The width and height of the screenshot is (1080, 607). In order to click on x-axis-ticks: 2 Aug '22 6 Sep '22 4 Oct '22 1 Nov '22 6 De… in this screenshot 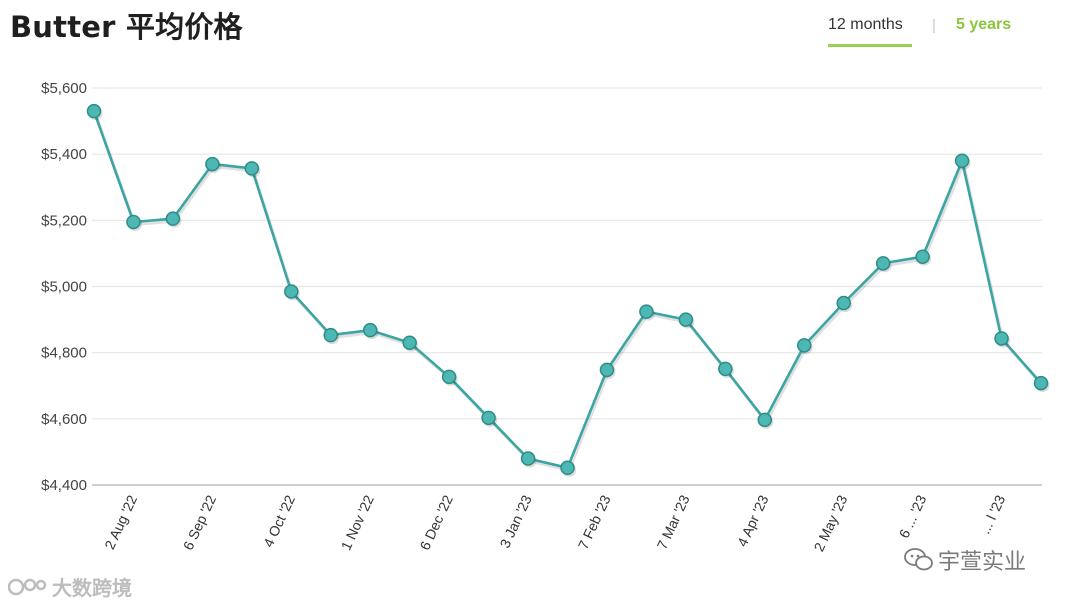, I will do `click(554, 523)`.